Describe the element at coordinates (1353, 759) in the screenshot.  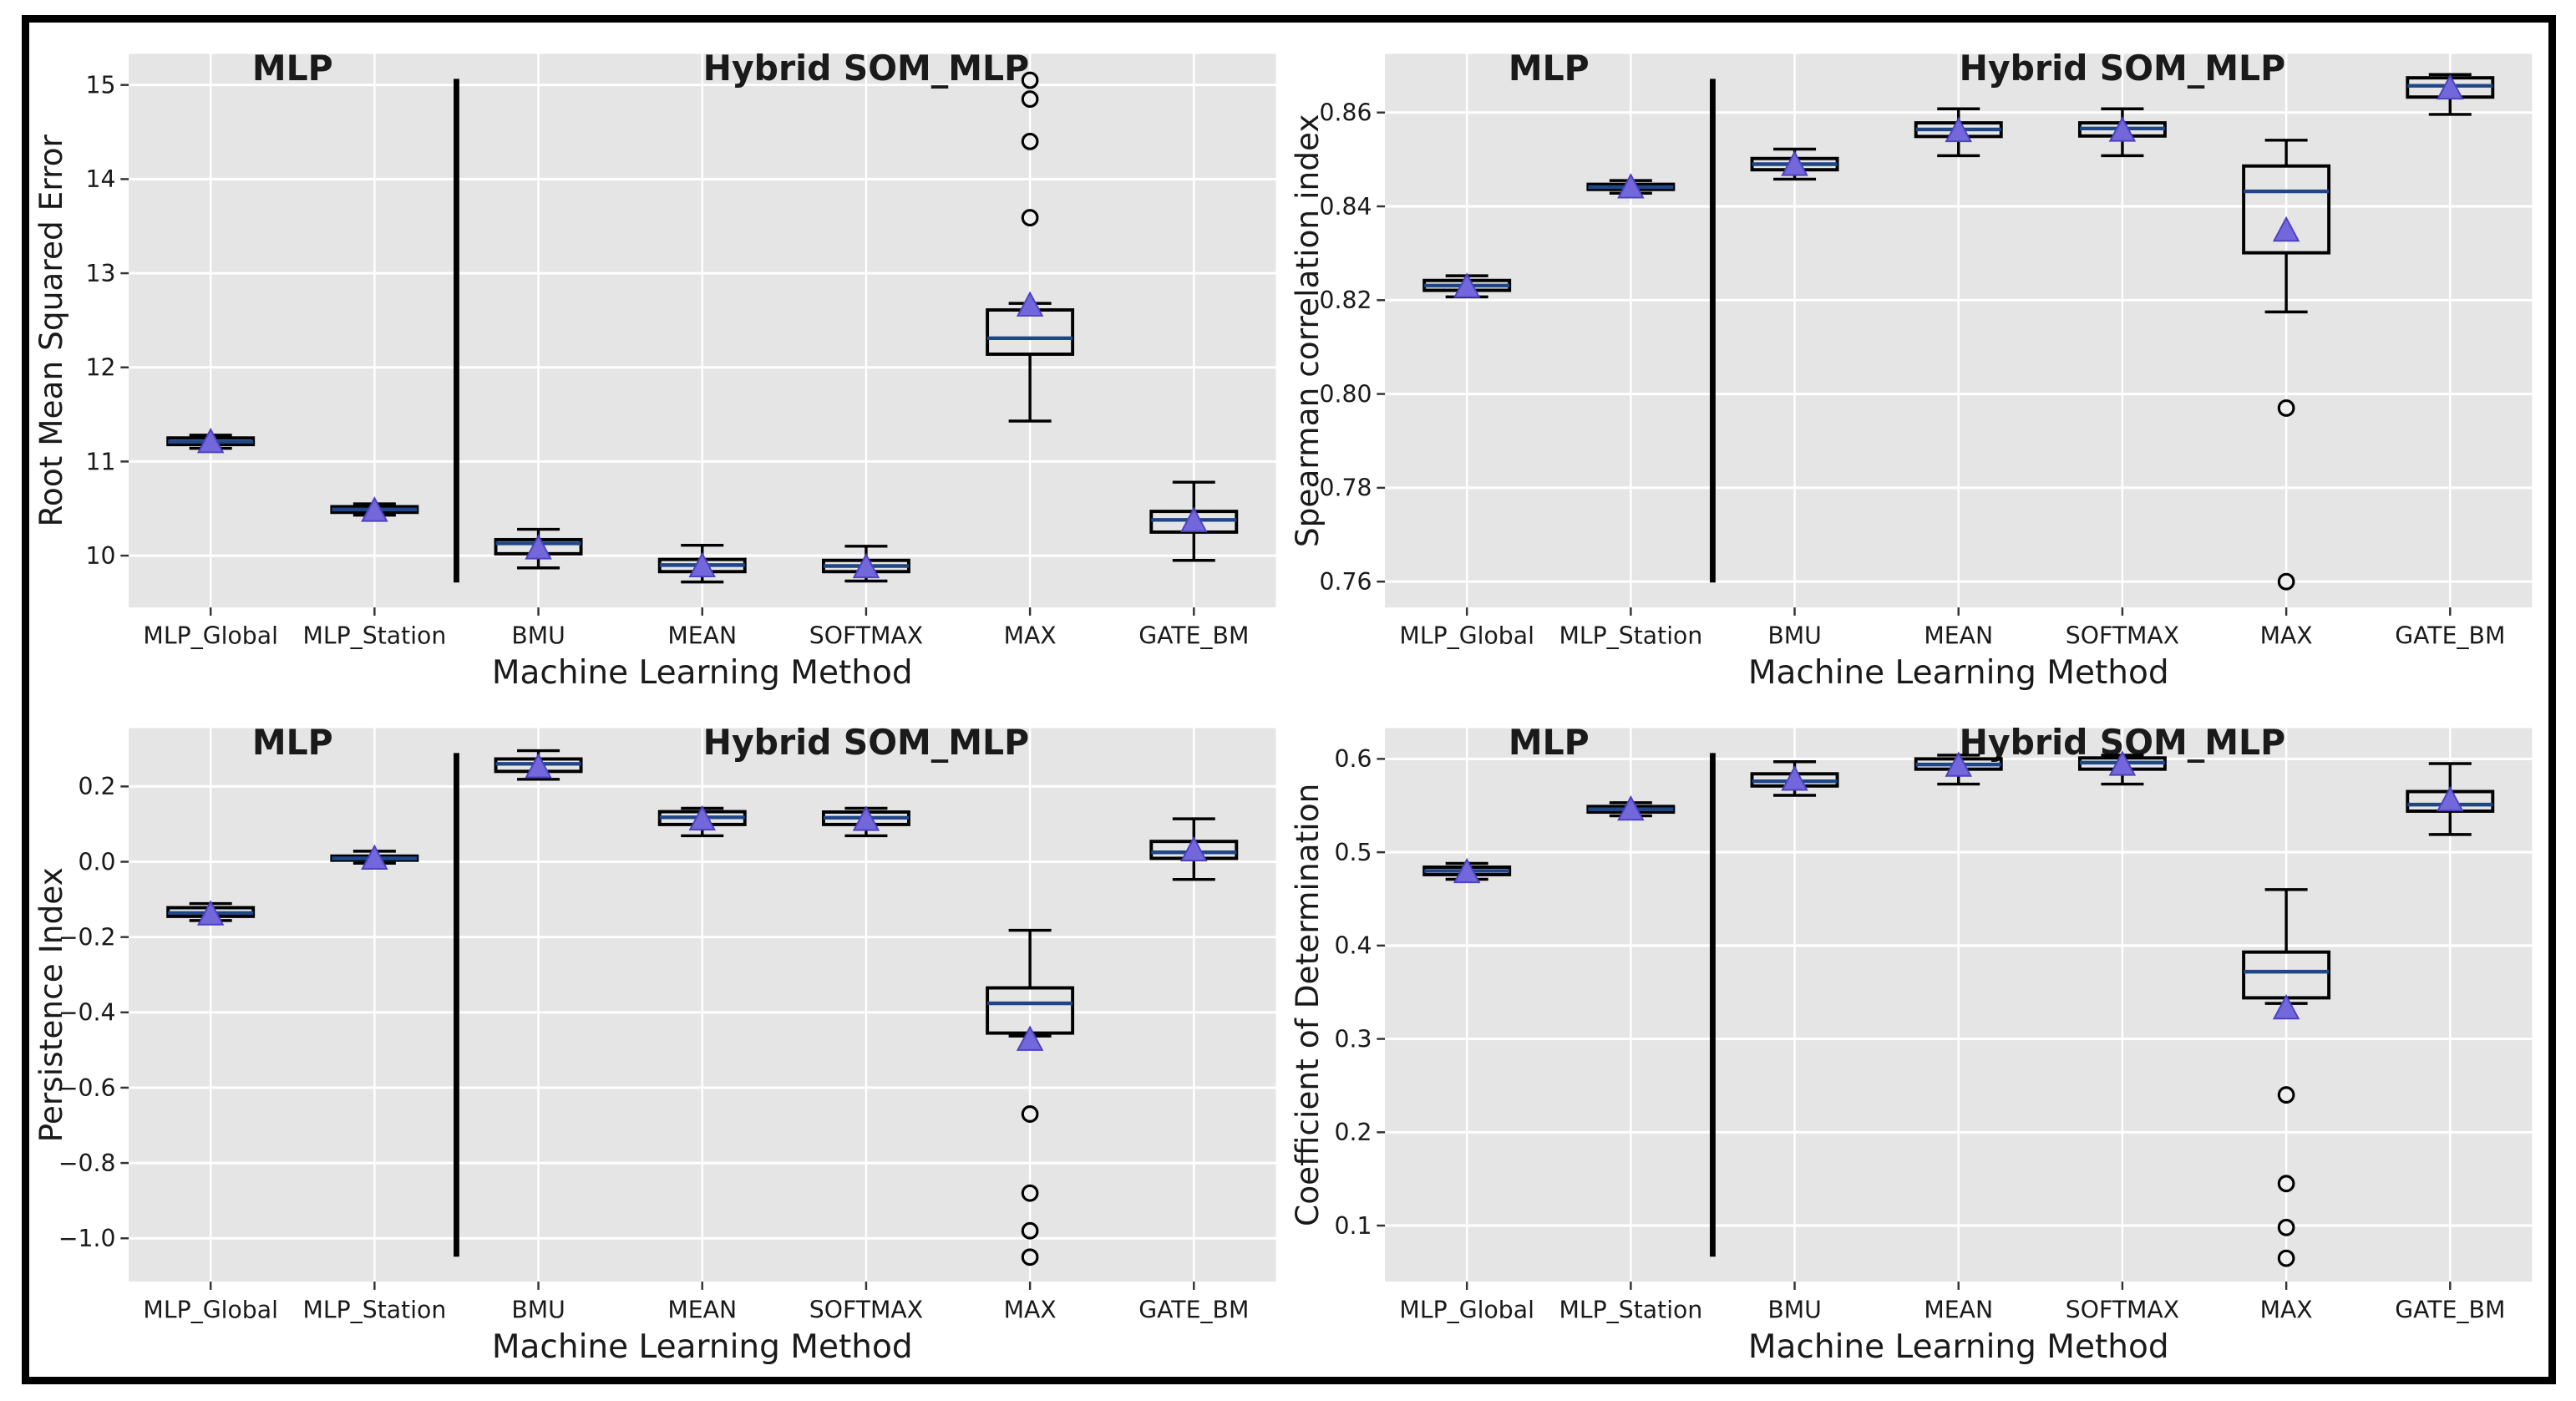
I see `y-tick-label: 0.6` at that location.